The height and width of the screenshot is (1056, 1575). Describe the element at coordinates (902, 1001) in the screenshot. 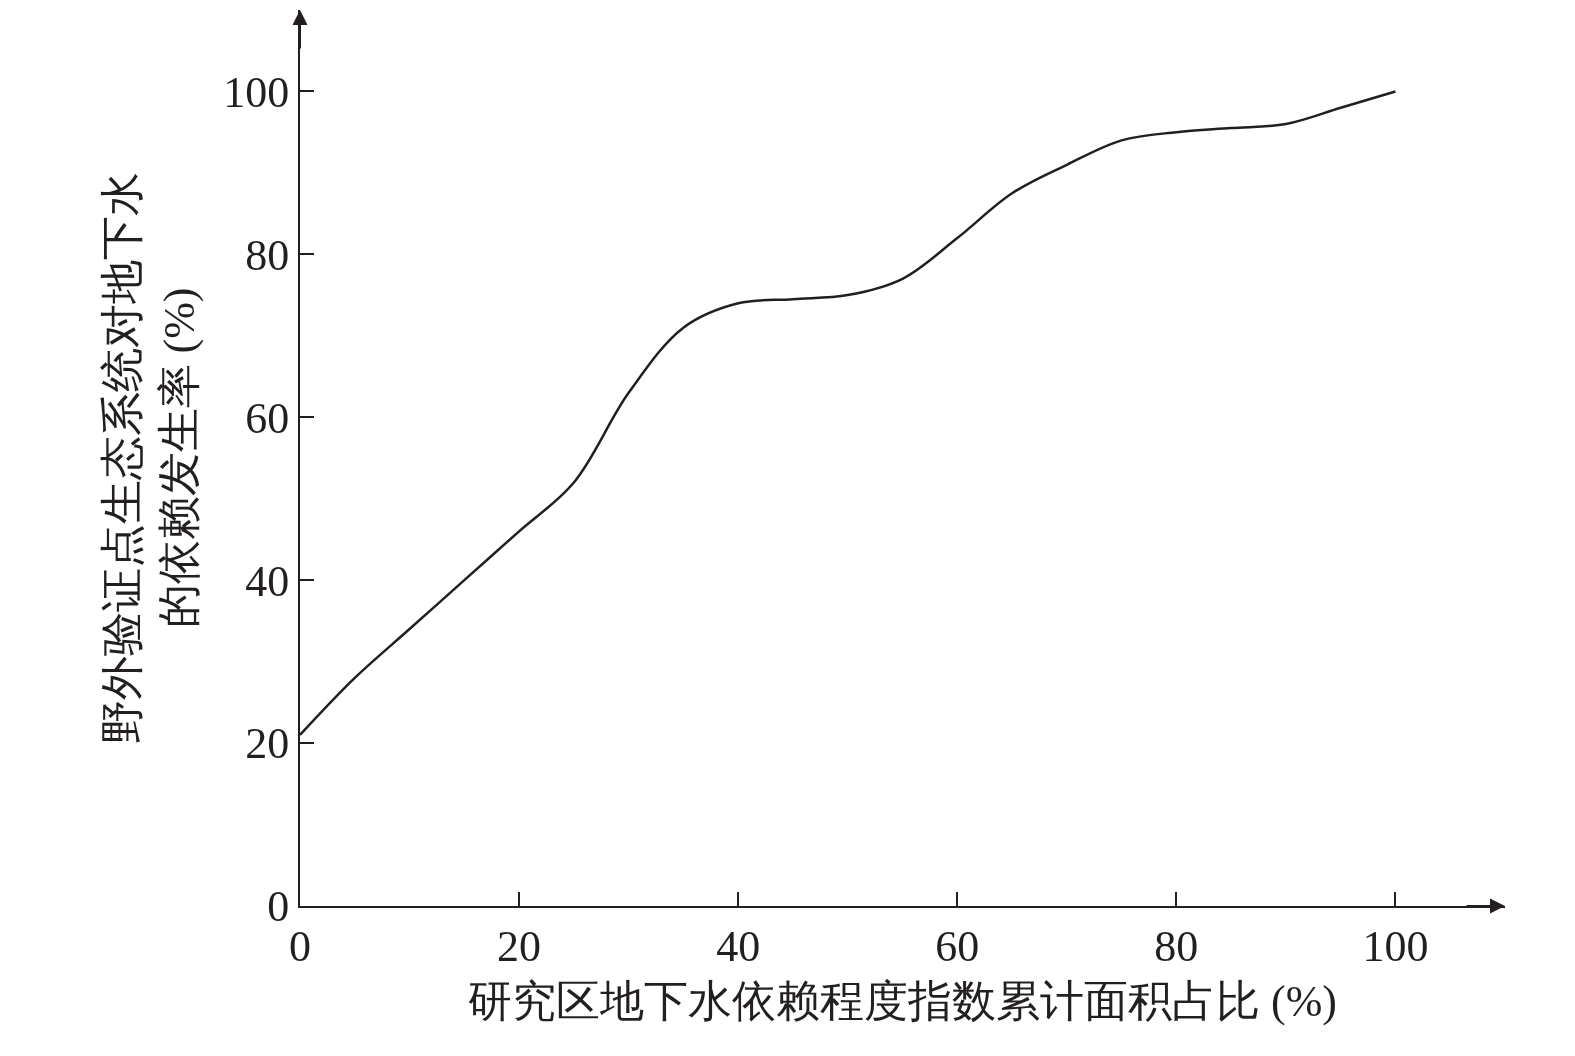

I see `x-axis-title: 研究区地下水依赖程度指数累计面积占比 (%)` at that location.